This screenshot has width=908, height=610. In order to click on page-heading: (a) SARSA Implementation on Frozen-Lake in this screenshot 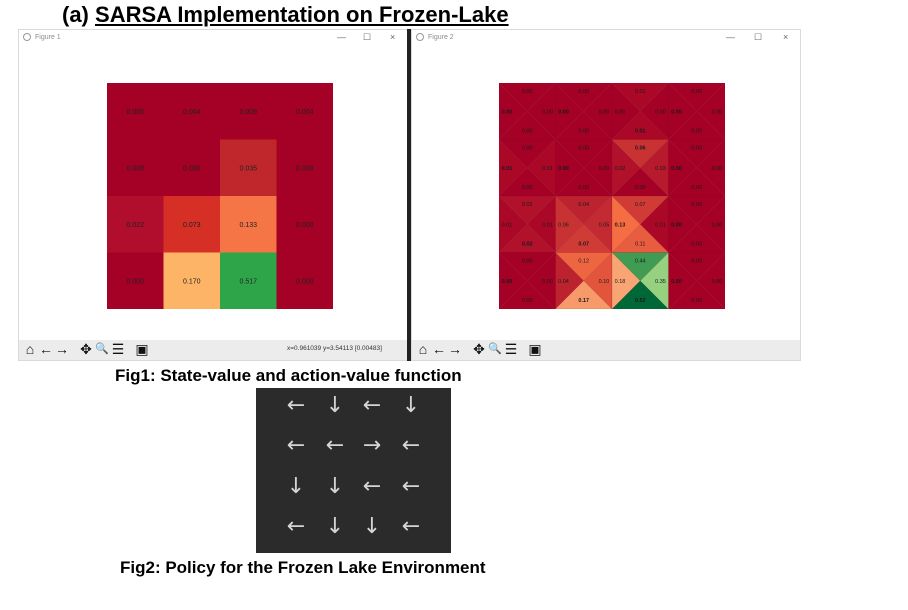, I will do `click(285, 15)`.